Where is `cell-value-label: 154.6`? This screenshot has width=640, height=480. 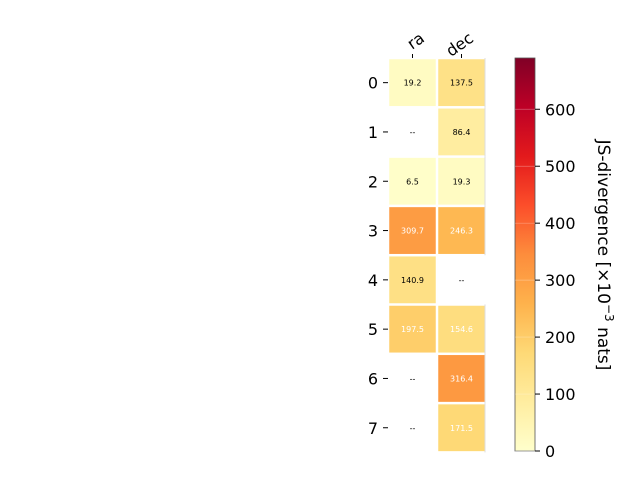 cell-value-label: 154.6 is located at coordinates (461, 329).